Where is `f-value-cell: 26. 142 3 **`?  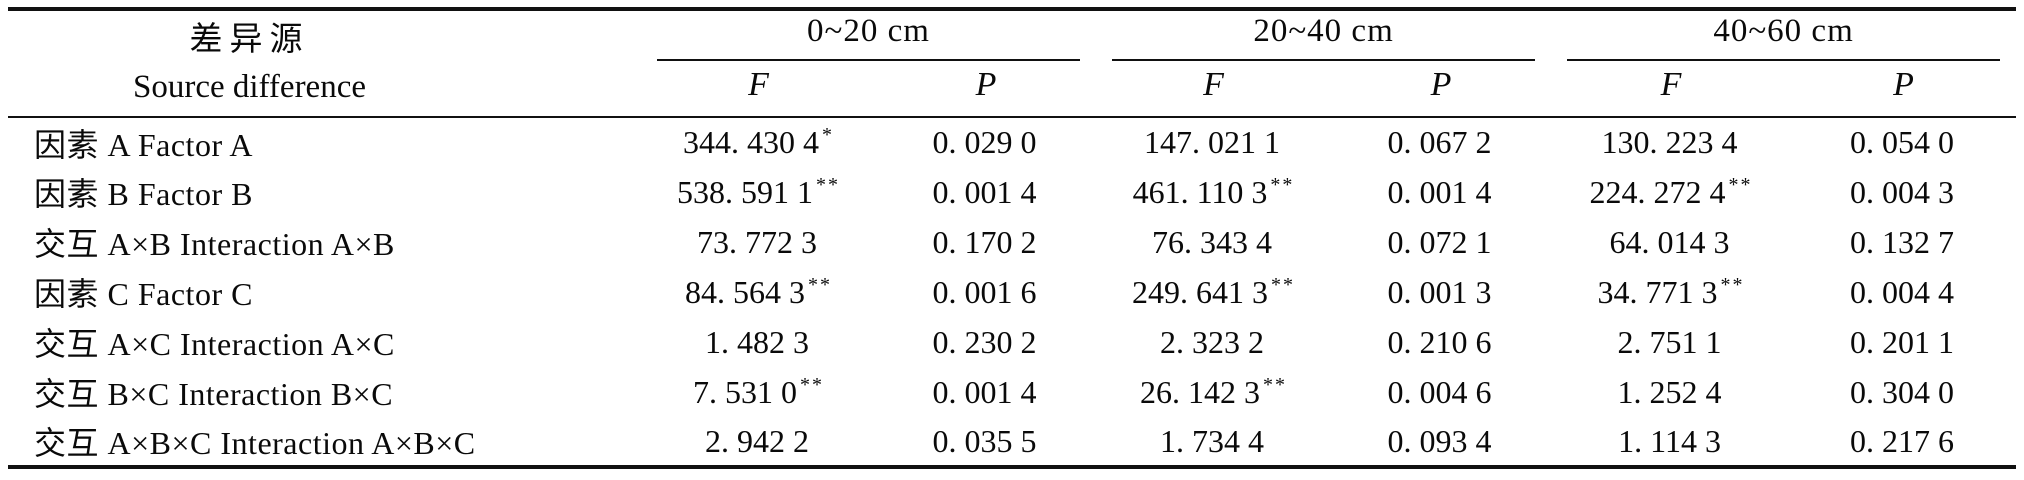
f-value-cell: 26. 142 3 ** is located at coordinates (1213, 392).